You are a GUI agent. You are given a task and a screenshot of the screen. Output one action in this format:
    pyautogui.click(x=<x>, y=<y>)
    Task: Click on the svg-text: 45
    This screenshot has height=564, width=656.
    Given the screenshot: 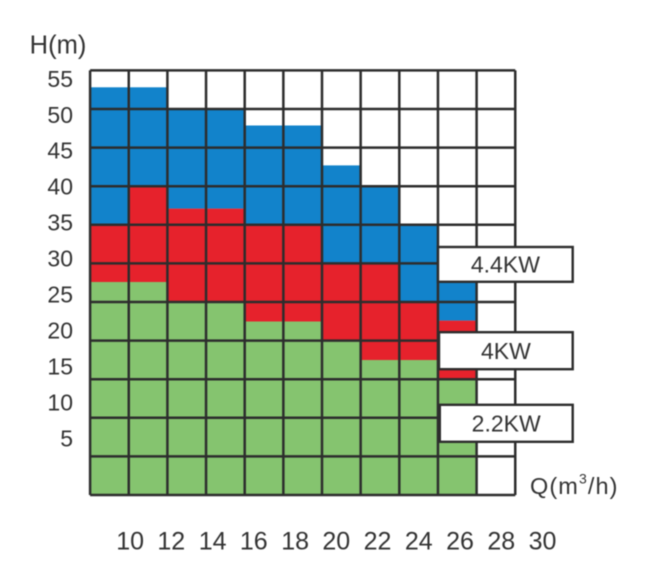 What is the action you would take?
    pyautogui.click(x=60, y=151)
    